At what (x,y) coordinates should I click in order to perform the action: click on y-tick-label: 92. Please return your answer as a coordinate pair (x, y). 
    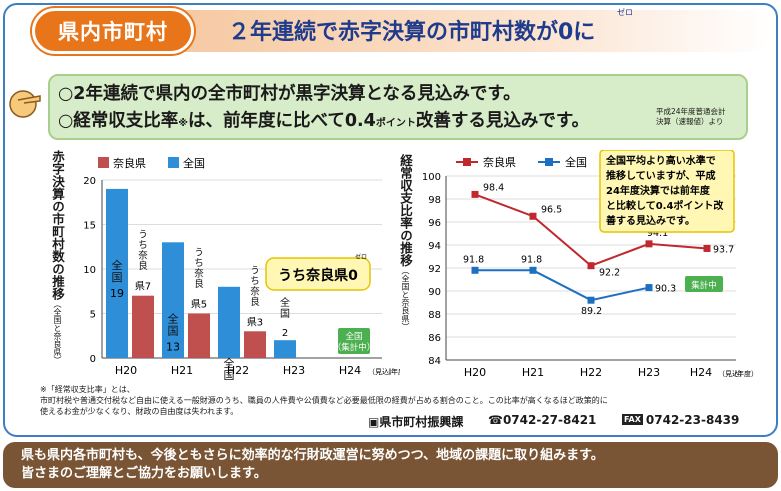
    Looking at the image, I should click on (434, 269).